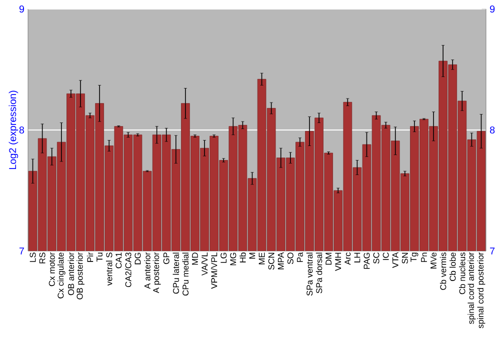  Describe the element at coordinates (481, 290) in the screenshot. I see `x-tick-label: spinal cord posterior` at that location.